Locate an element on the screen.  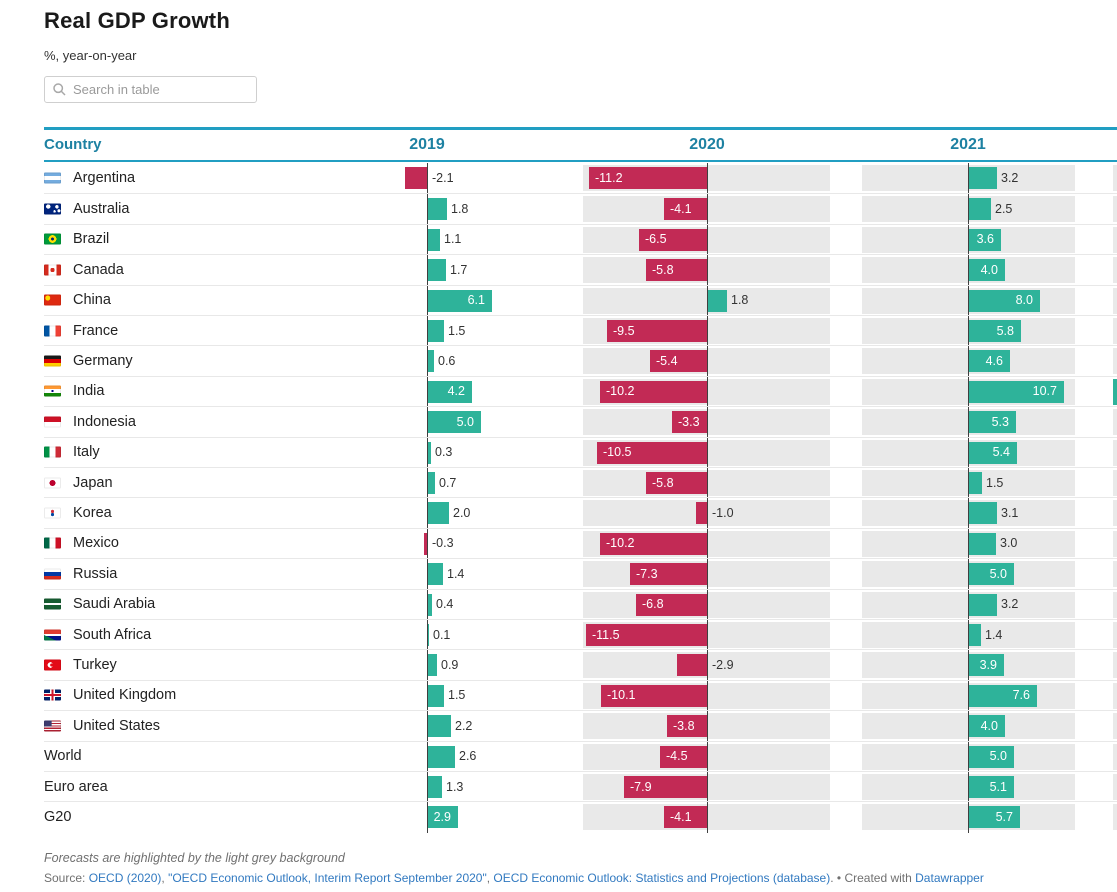
value-label-2021: 5.3 is located at coordinates (1000, 421).